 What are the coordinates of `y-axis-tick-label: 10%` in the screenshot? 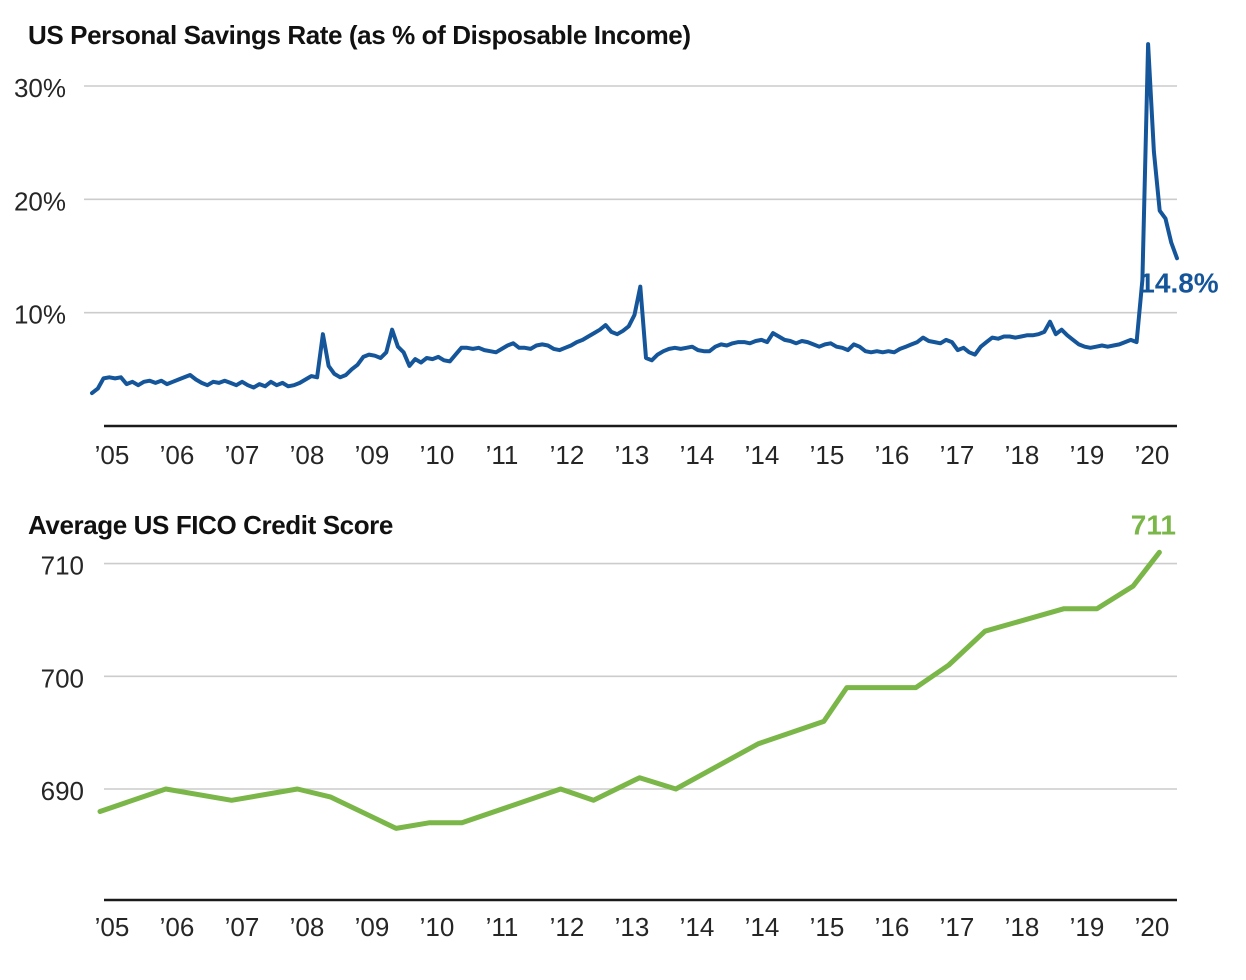 It's located at (40, 315).